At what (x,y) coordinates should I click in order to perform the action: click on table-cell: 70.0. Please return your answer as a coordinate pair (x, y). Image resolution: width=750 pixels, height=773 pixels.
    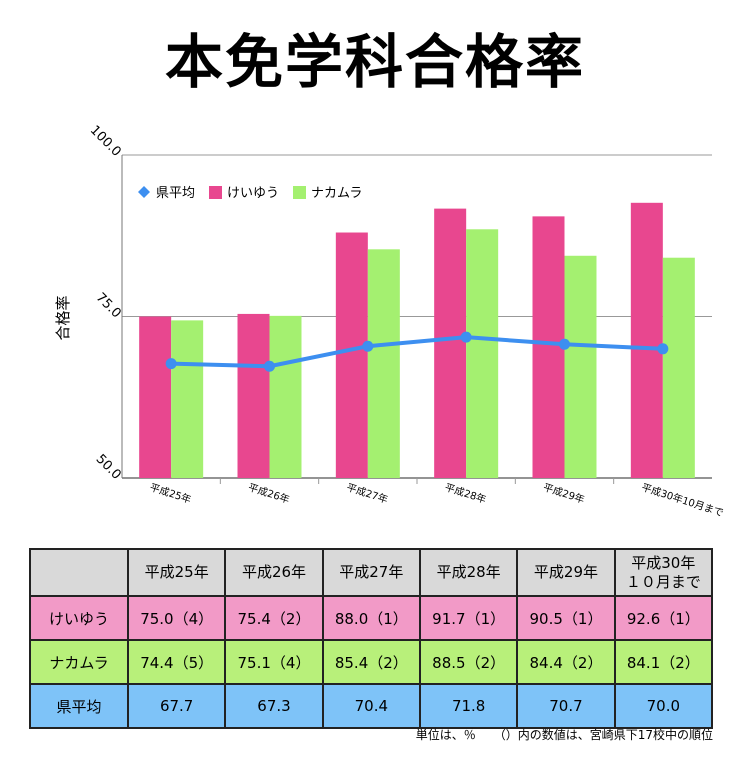
    Looking at the image, I should click on (663, 706).